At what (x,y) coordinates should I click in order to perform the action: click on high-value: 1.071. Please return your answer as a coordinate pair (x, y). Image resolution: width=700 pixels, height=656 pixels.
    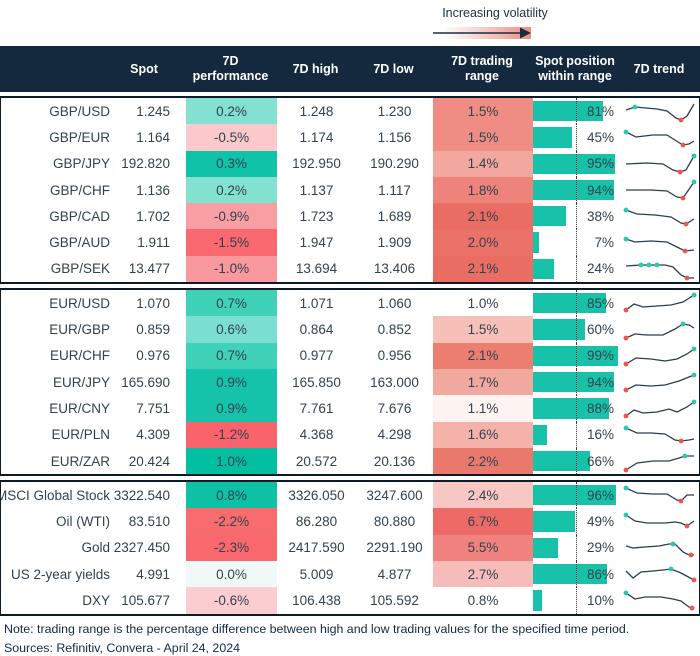
    Looking at the image, I should click on (316, 303).